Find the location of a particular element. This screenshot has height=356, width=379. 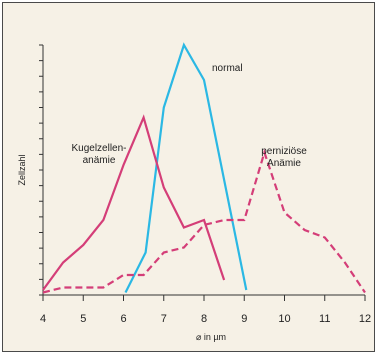

y-axis-label: Zellzahl is located at coordinates (22, 169).